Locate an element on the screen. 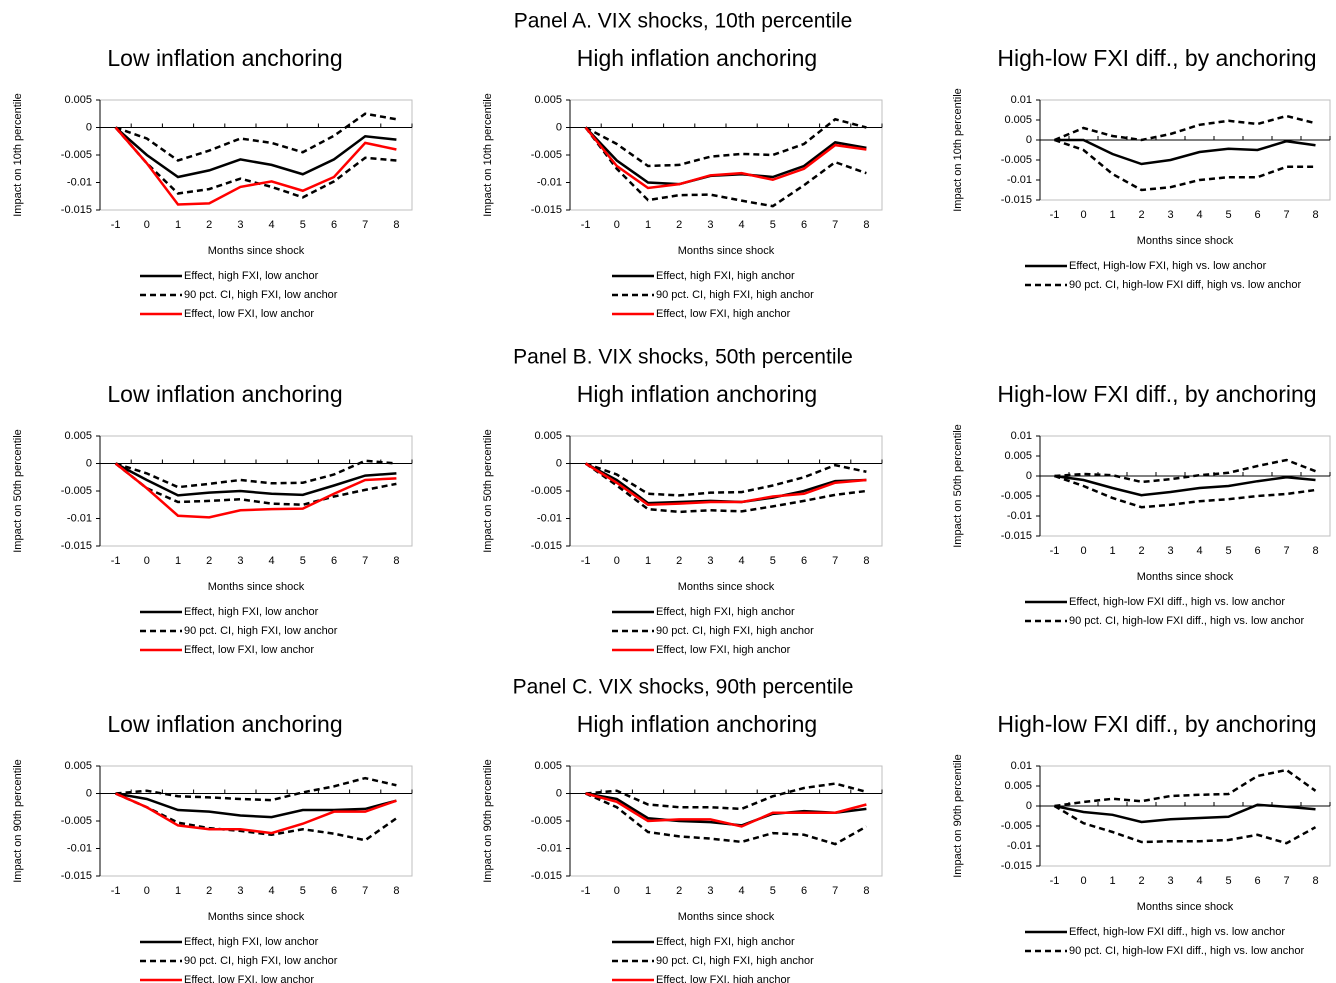 This screenshot has height=983, width=1336. y-axis-label: Impact on 50th percentile is located at coordinates (18, 491).